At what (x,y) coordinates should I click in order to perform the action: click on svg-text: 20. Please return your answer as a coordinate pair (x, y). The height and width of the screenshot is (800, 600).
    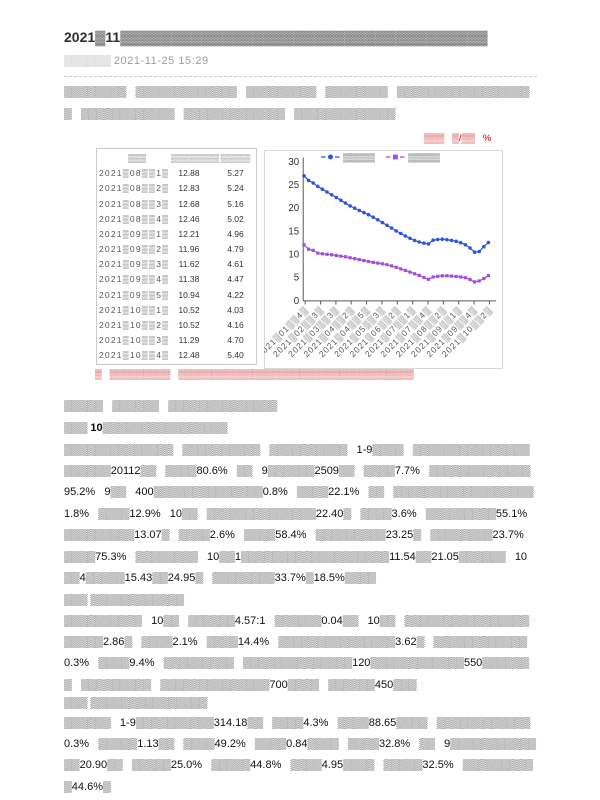
    Looking at the image, I should click on (293, 208).